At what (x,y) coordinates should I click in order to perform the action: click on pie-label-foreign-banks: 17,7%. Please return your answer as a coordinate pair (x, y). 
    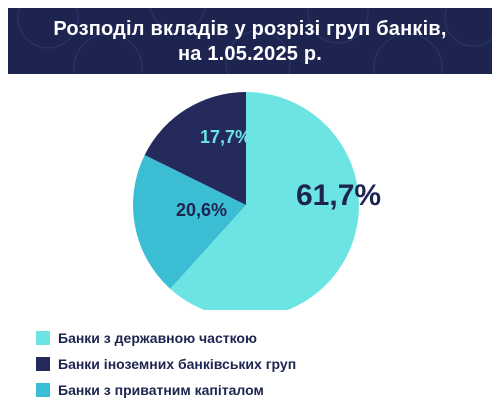
    Looking at the image, I should click on (225, 137).